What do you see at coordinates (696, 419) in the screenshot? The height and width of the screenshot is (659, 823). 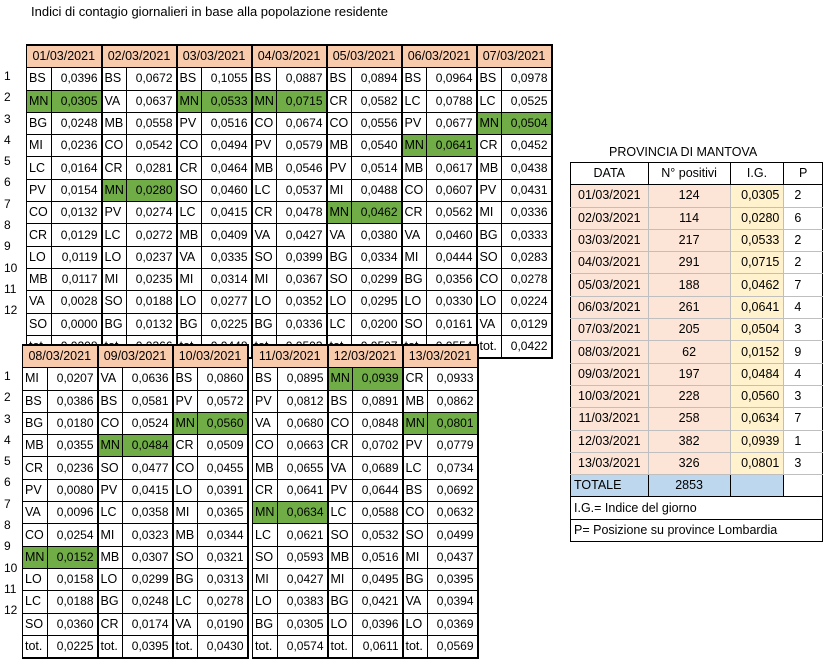 I see `table-row: 11/03/2021 258 0,0634 7` at bounding box center [696, 419].